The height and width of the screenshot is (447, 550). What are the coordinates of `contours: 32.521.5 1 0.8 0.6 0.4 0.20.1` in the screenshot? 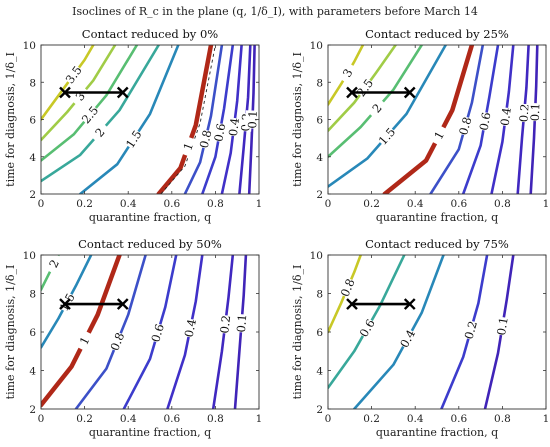 It's located at (435, 119).